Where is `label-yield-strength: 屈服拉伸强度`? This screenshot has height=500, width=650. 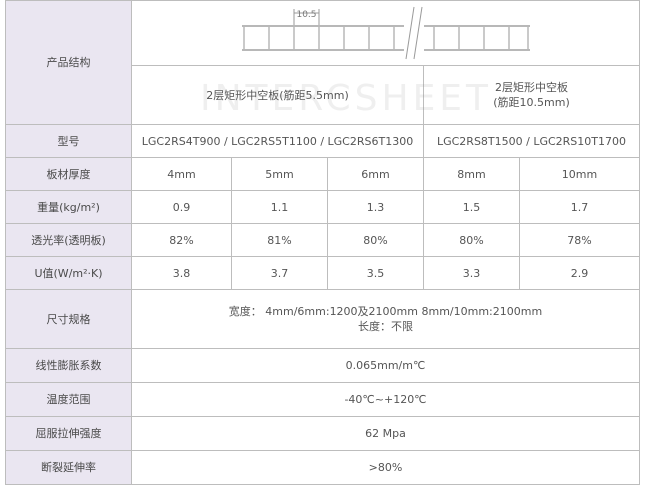 label-yield-strength: 屈服拉伸强度 is located at coordinates (68, 433).